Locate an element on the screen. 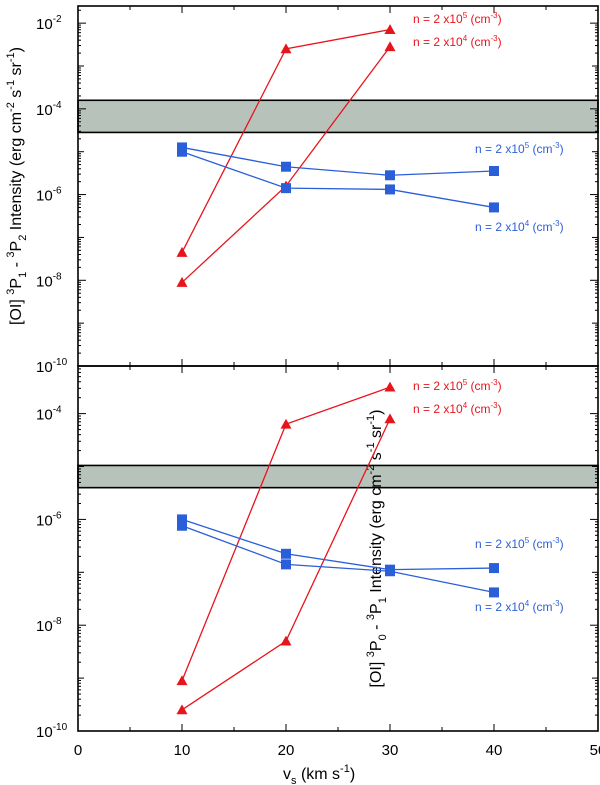 Image resolution: width=600 pixels, height=785 pixels. x-axis-label: vs (km s-1) is located at coordinates (319, 774).